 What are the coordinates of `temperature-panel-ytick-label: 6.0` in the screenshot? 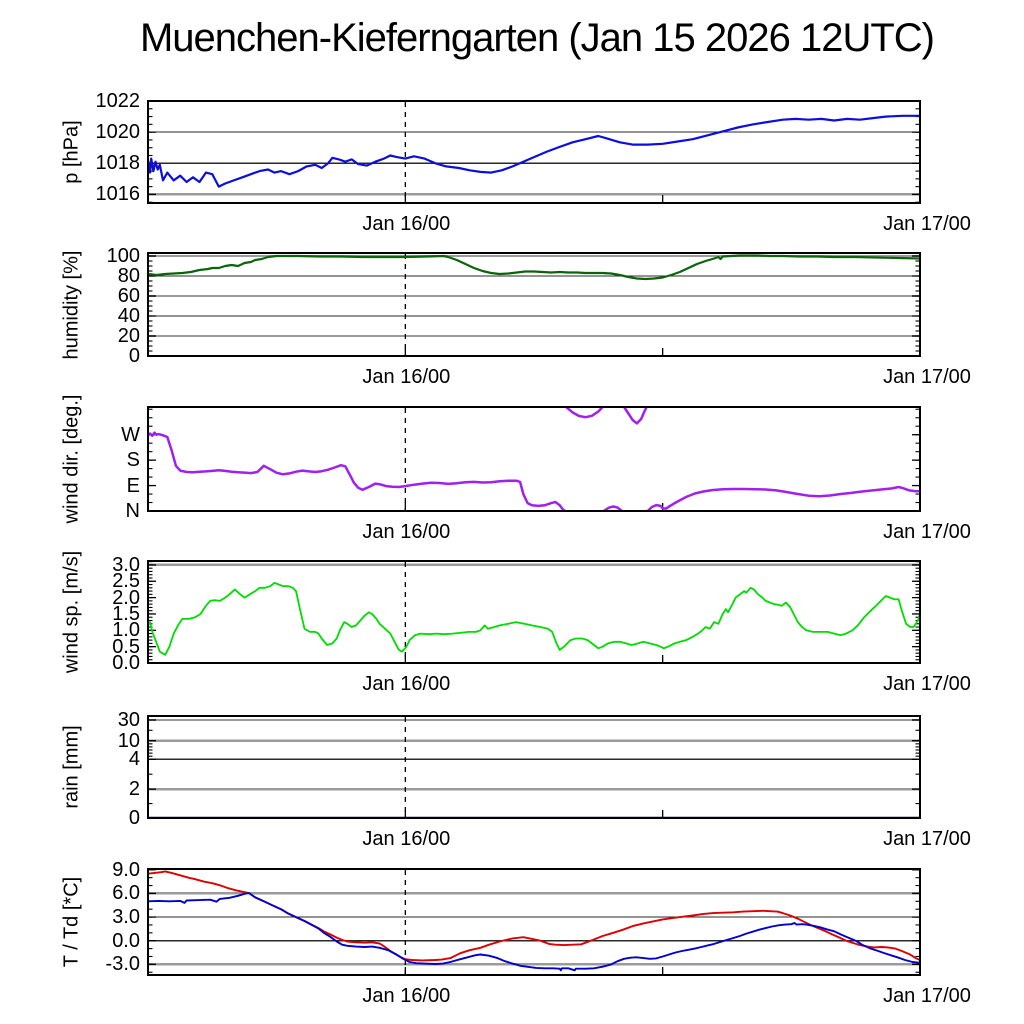 It's located at (126, 893).